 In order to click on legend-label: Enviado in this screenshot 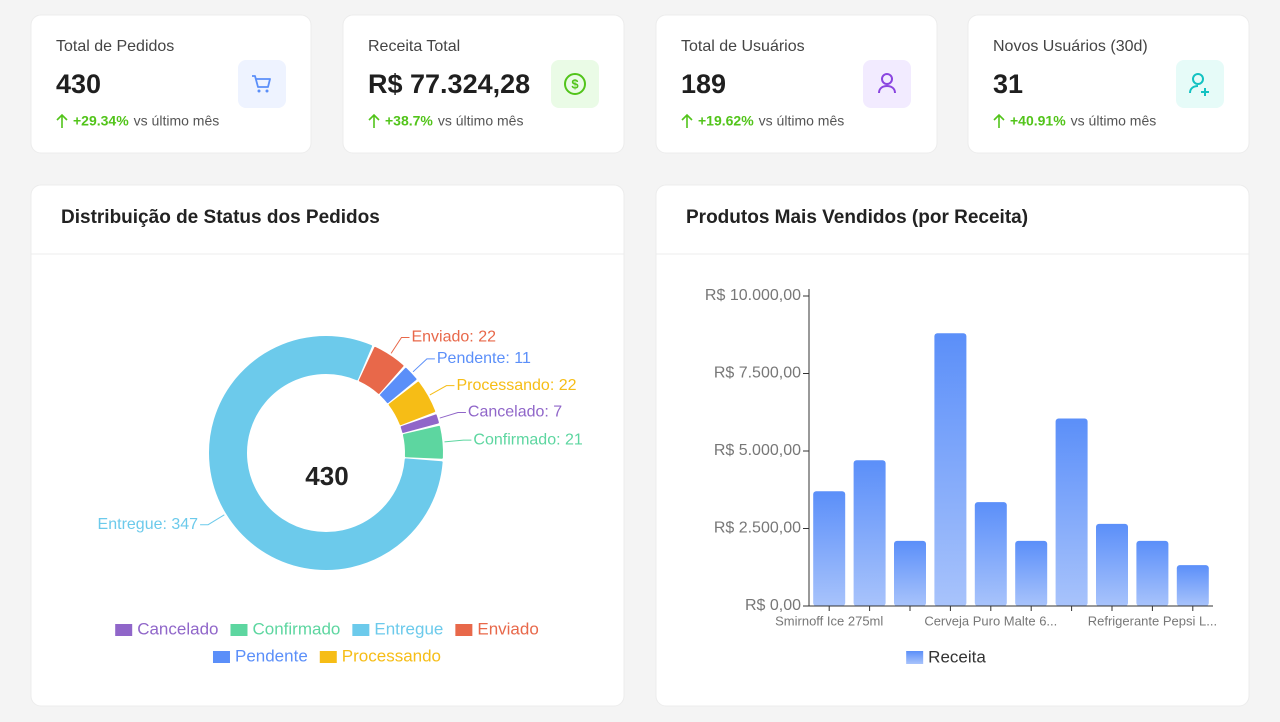, I will do `click(507, 628)`.